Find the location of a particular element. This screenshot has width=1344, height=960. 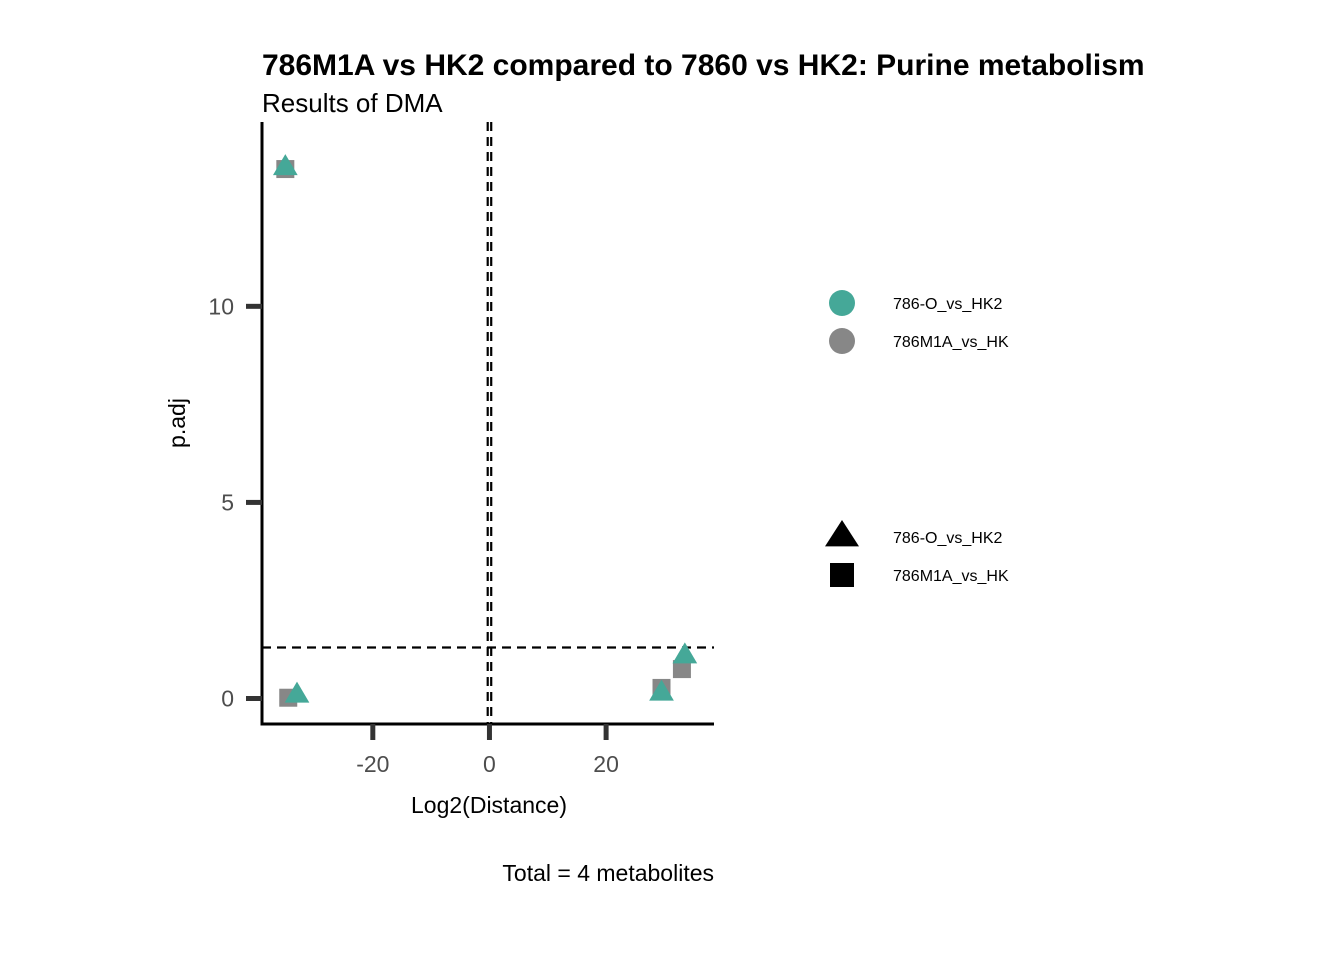

y-tick-label: 5 is located at coordinates (227, 502).